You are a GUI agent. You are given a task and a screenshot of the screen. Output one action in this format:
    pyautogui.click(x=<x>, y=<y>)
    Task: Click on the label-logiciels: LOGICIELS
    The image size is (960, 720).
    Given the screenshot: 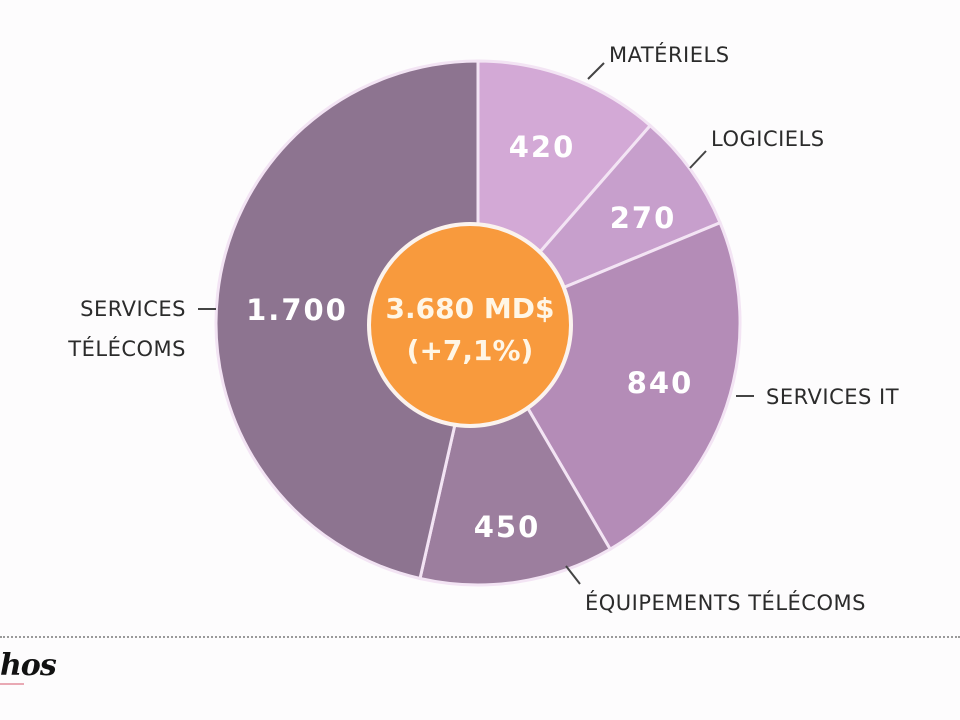 What is the action you would take?
    pyautogui.click(x=768, y=139)
    